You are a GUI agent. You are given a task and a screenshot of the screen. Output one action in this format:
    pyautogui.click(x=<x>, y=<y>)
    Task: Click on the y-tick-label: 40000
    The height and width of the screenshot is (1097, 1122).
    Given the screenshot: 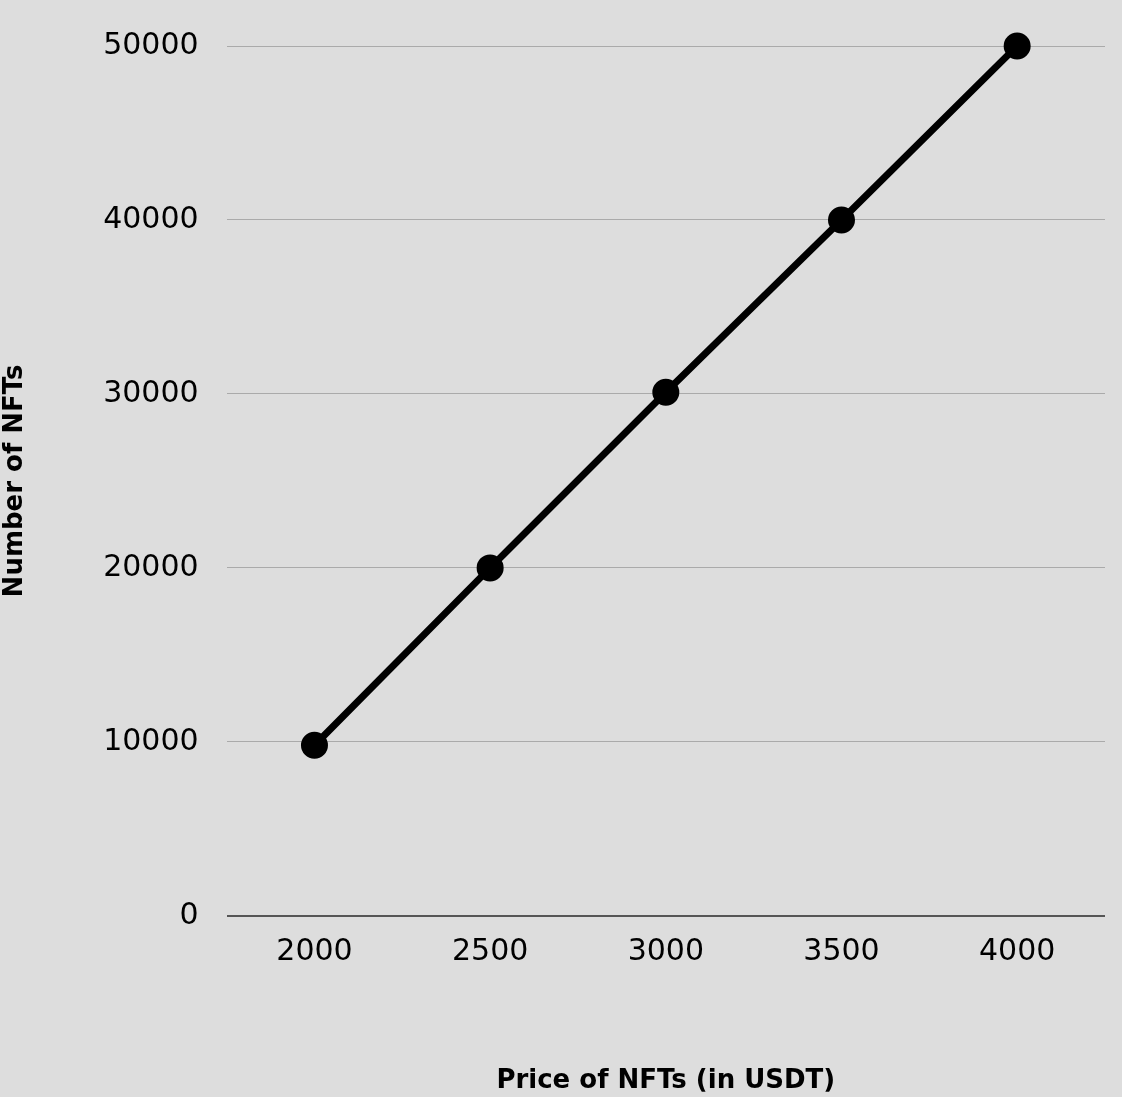 What is the action you would take?
    pyautogui.click(x=151, y=217)
    